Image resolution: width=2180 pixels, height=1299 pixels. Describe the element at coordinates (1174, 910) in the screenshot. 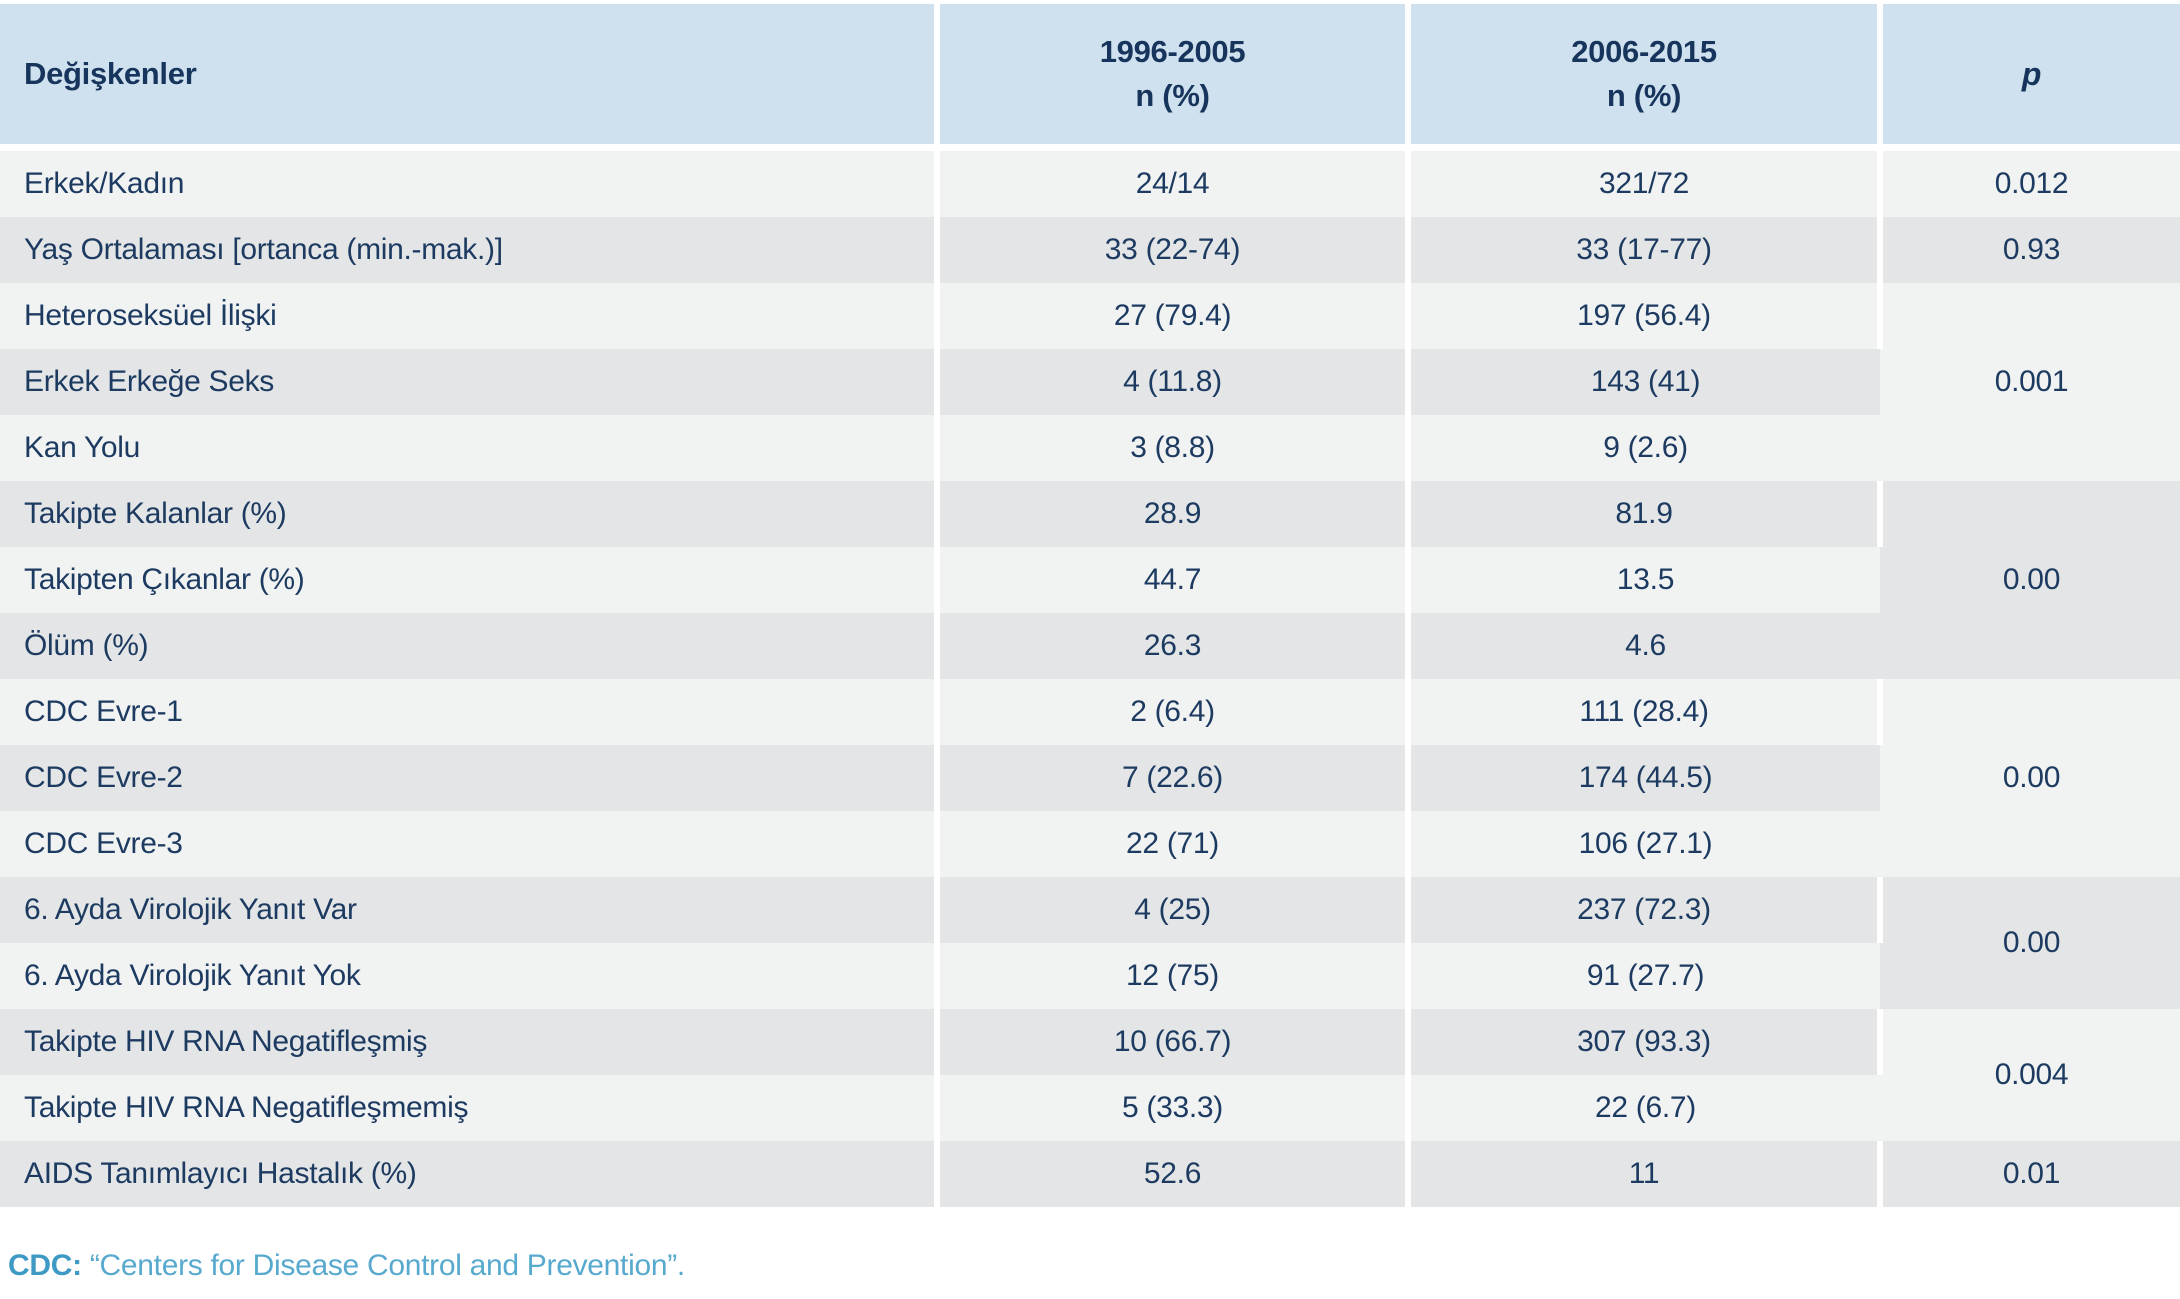

I see `value-1996-2005: 4 (25)` at that location.